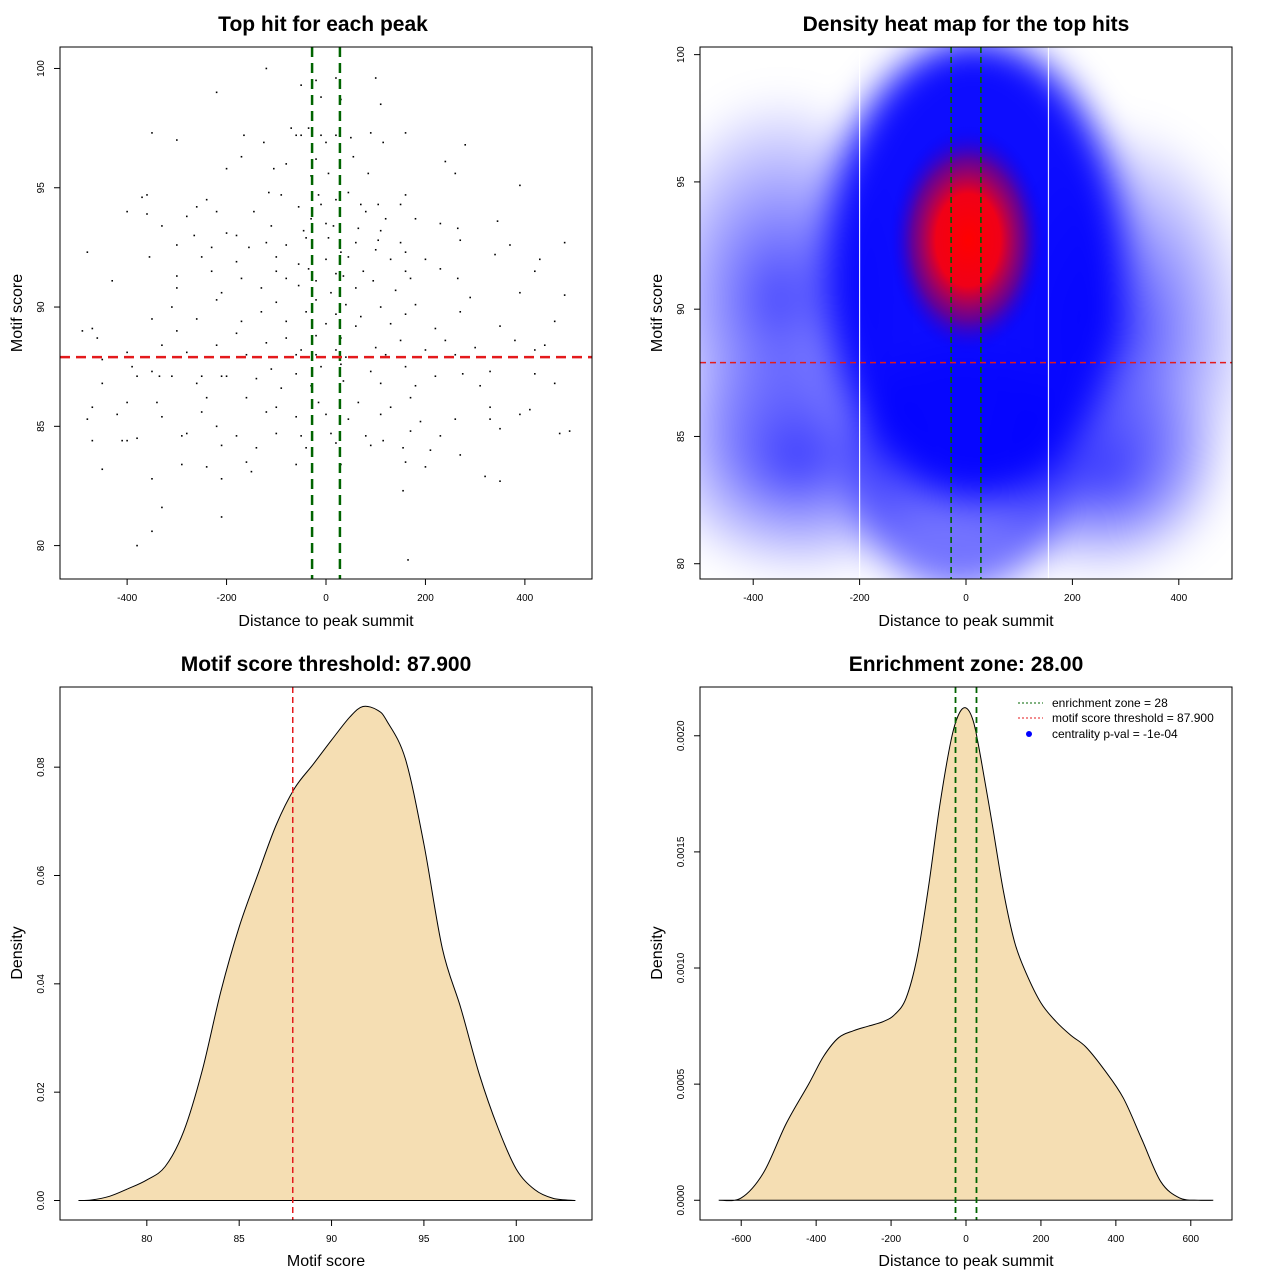 This screenshot has height=1280, width=1280. What do you see at coordinates (960, 464) in the screenshot?
I see `heatmap-density-bottom` at bounding box center [960, 464].